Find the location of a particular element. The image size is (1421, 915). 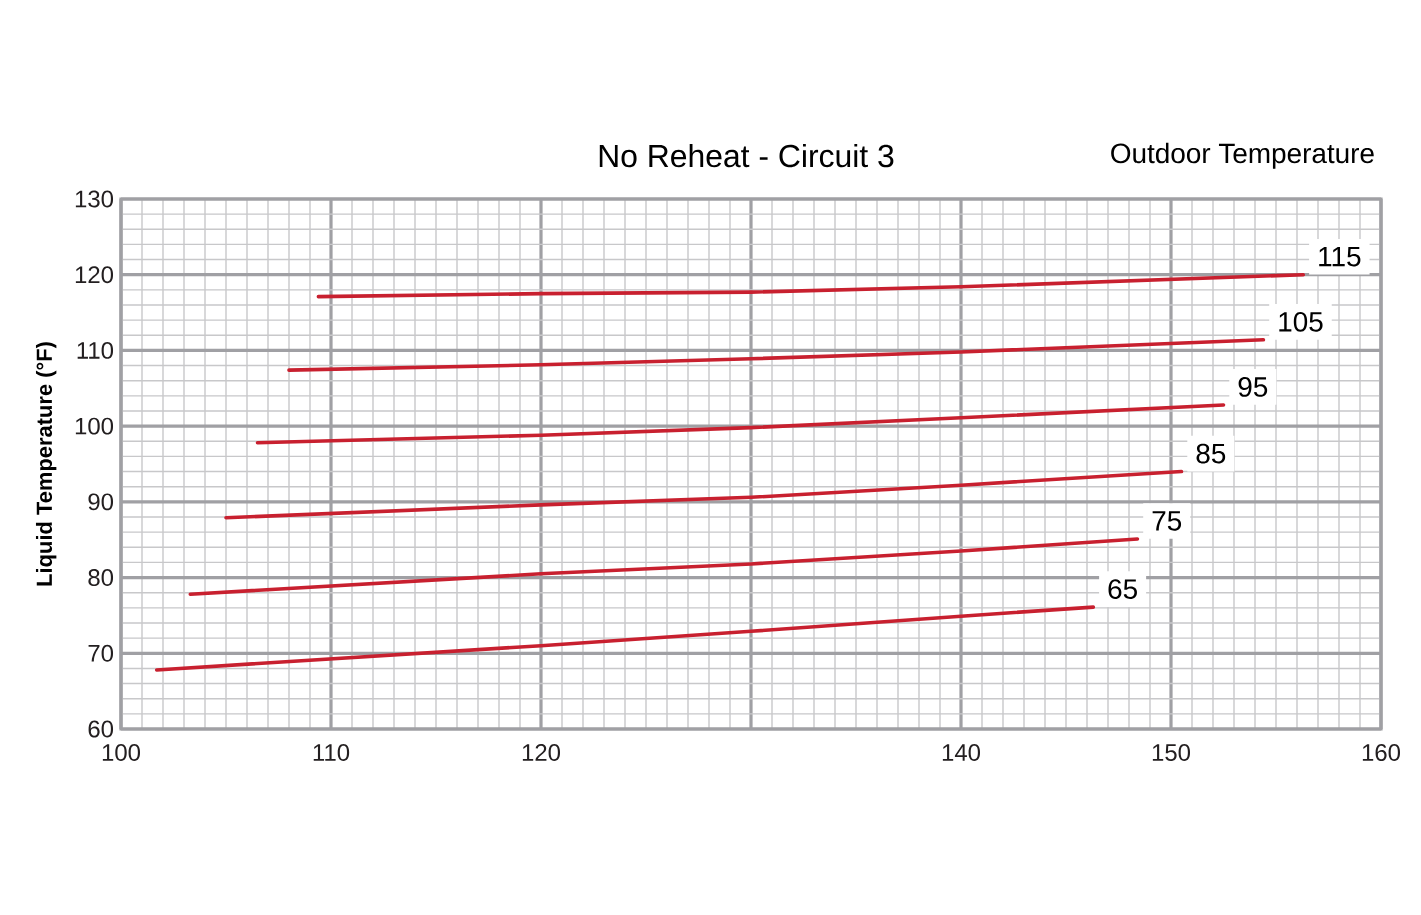

series-label: 75 is located at coordinates (1167, 521).